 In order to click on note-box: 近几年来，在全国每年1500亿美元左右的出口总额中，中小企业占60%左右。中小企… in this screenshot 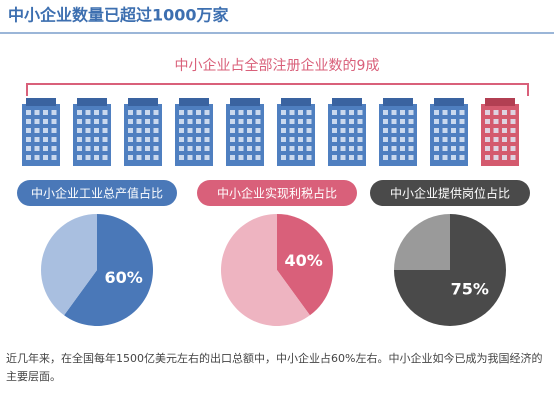, I will do `click(274, 367)`.